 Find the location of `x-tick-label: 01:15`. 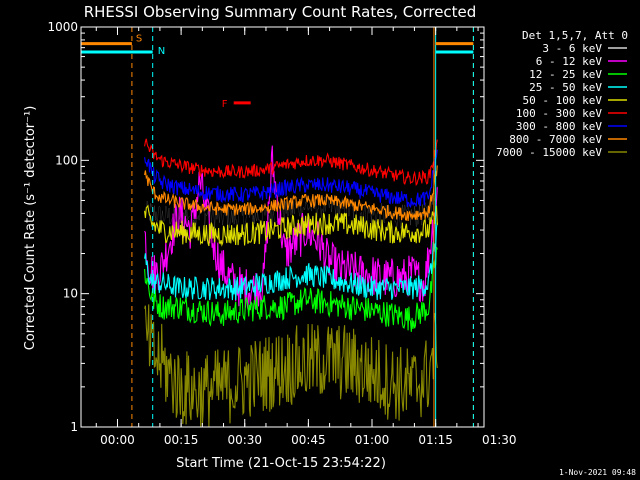

x-tick-label: 01:15 is located at coordinates (435, 440).